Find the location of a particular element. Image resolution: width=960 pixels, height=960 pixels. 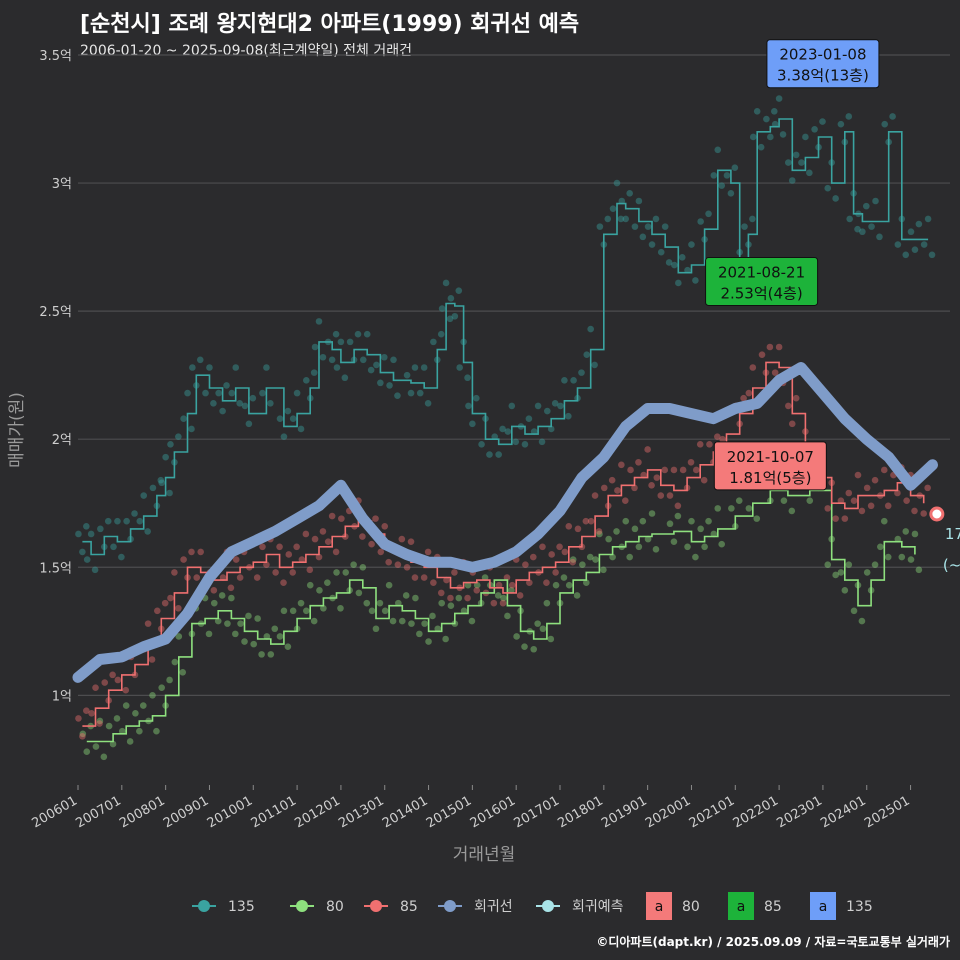

legend-box-key is located at coordinates (823, 906).